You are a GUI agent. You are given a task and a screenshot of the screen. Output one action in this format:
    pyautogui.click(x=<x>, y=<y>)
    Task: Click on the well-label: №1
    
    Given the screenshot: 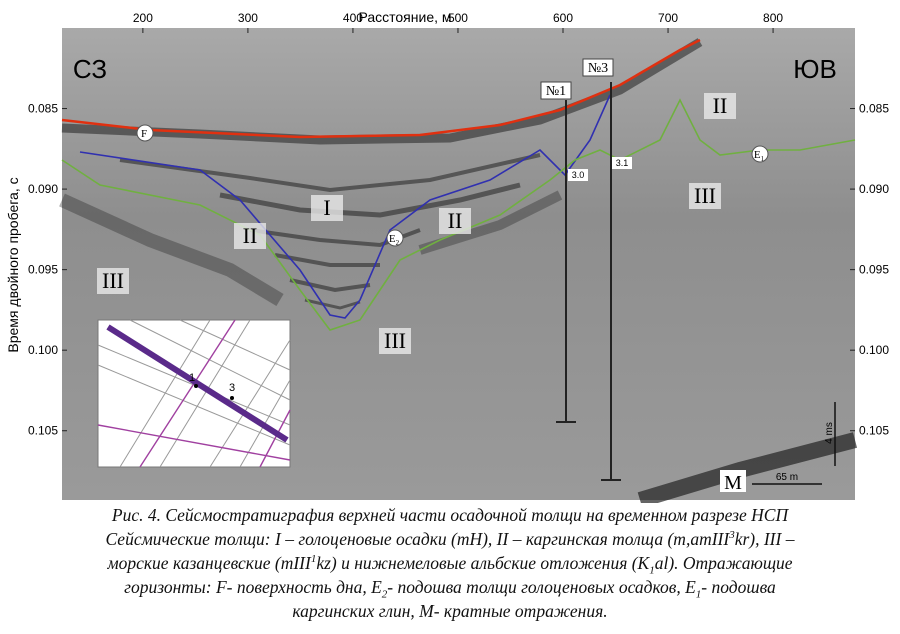 What is the action you would take?
    pyautogui.click(x=556, y=91)
    